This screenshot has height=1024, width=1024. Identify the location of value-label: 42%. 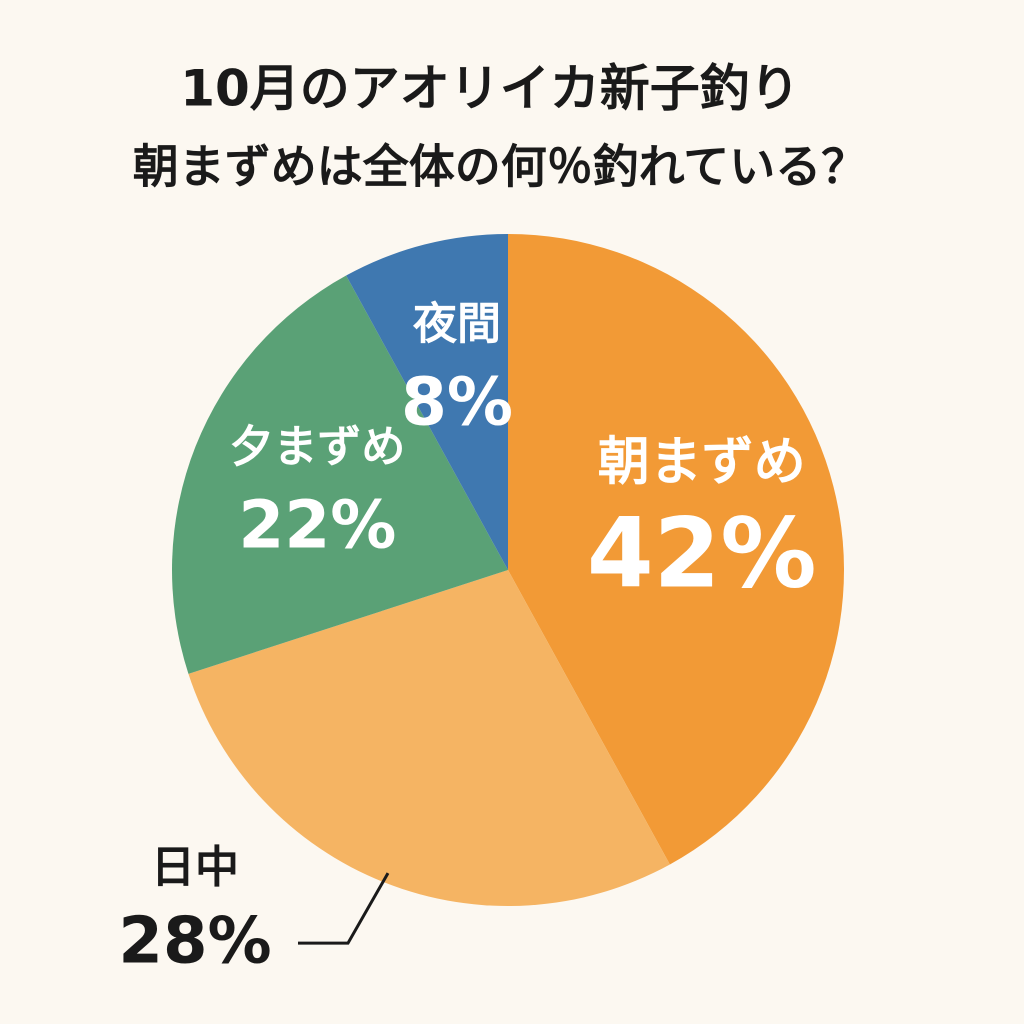
(702, 554).